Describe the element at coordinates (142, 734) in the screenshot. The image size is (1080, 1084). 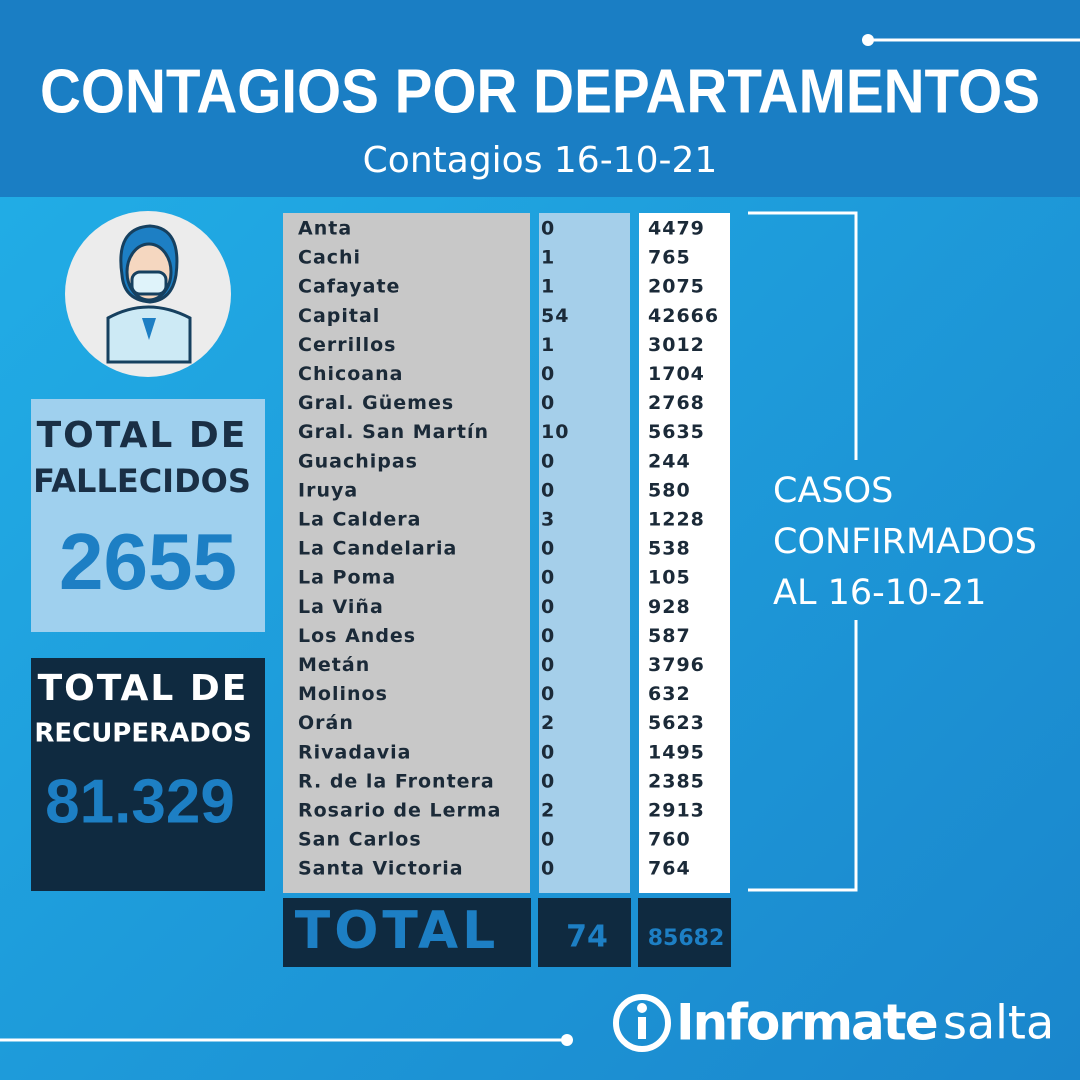
I see `label: RECUPERADOS` at that location.